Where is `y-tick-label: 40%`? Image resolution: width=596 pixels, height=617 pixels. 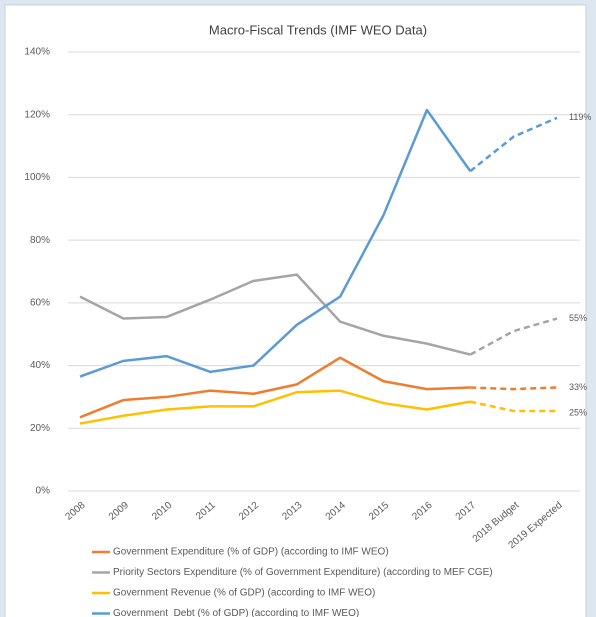
y-tick-label: 40% is located at coordinates (40, 365).